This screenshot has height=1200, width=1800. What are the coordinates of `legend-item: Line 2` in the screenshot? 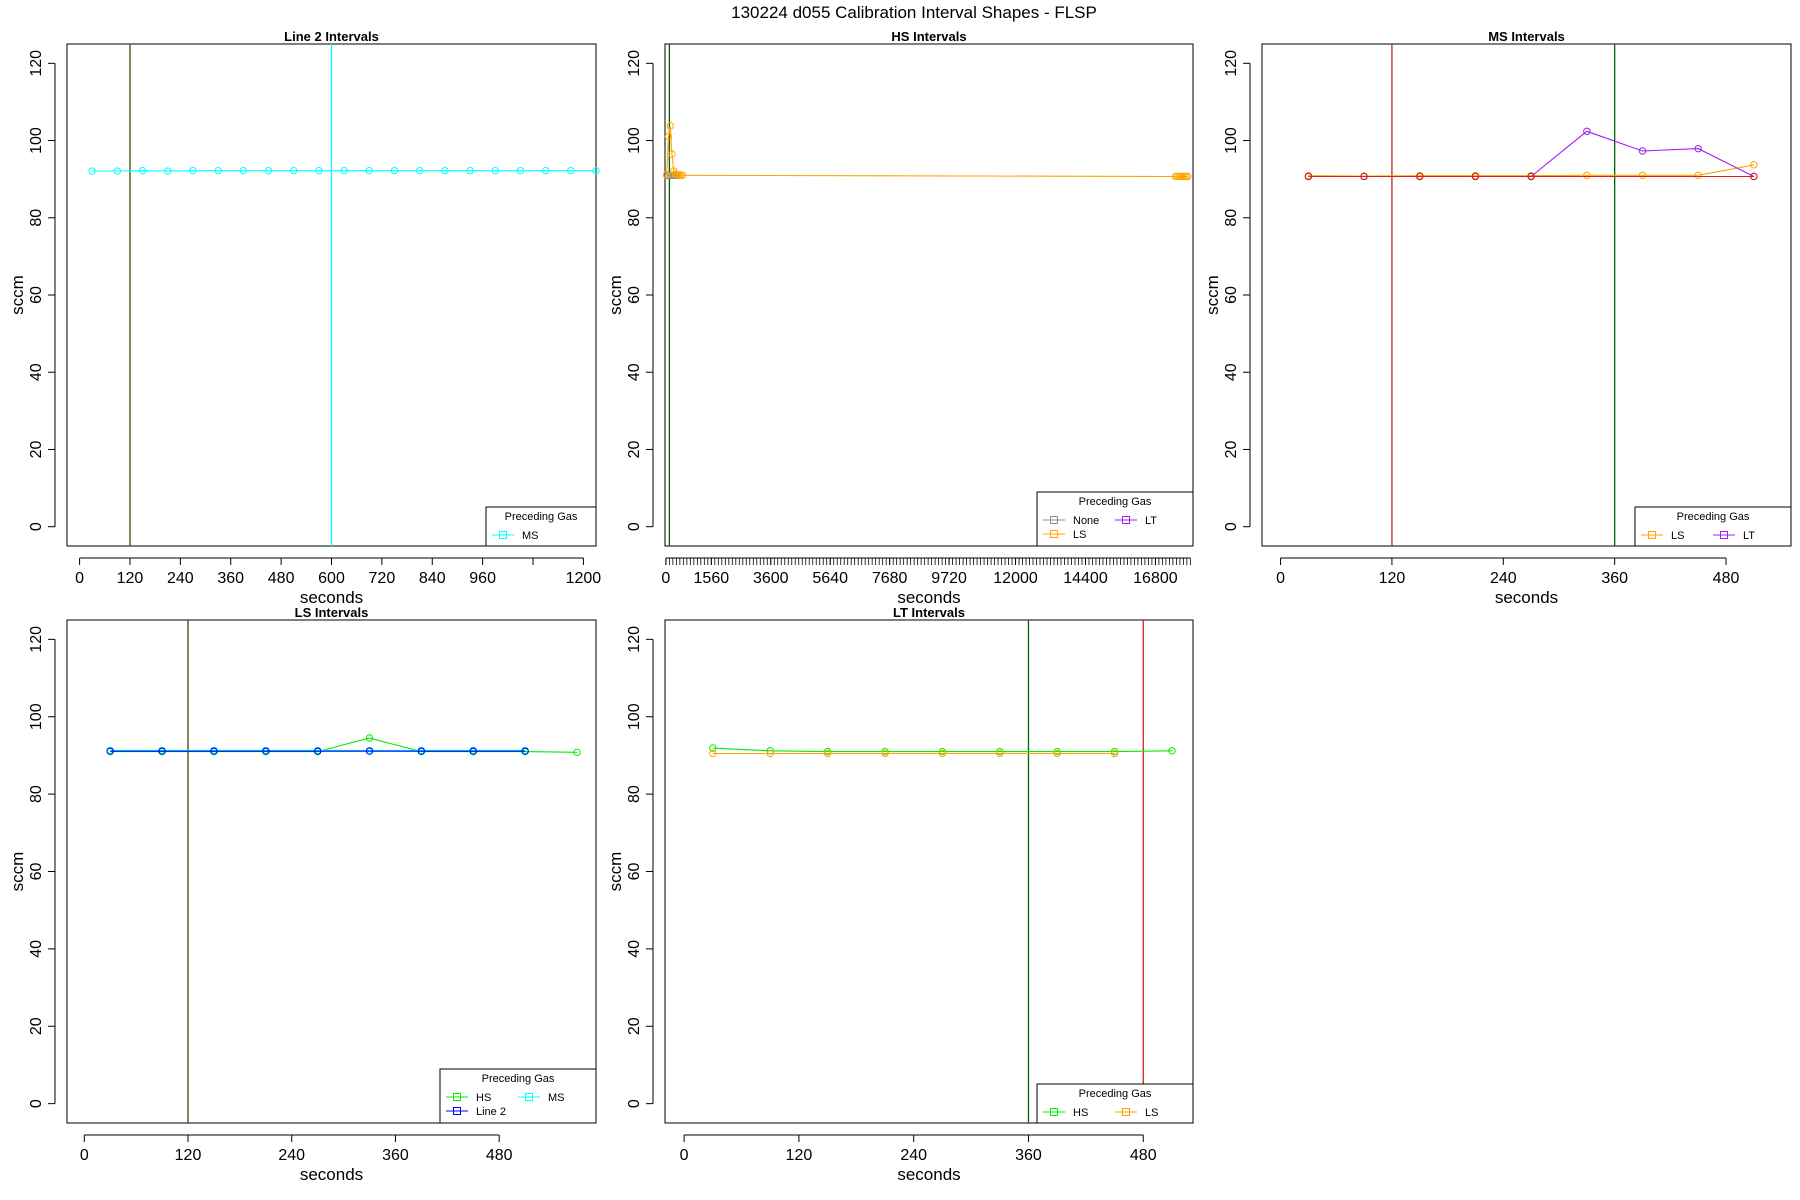 It's located at (476, 1112).